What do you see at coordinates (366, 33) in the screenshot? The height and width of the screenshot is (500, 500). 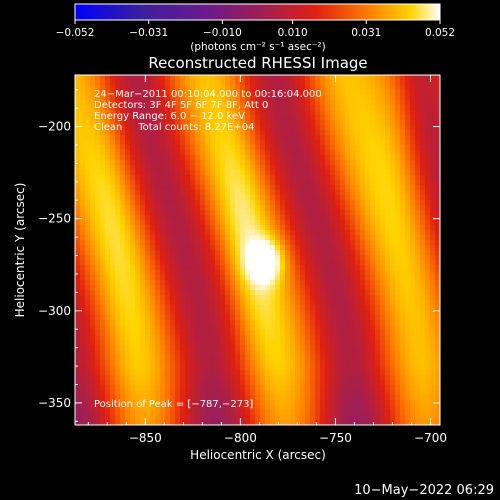 I see `colorbar-tick-label: 0.031` at bounding box center [366, 33].